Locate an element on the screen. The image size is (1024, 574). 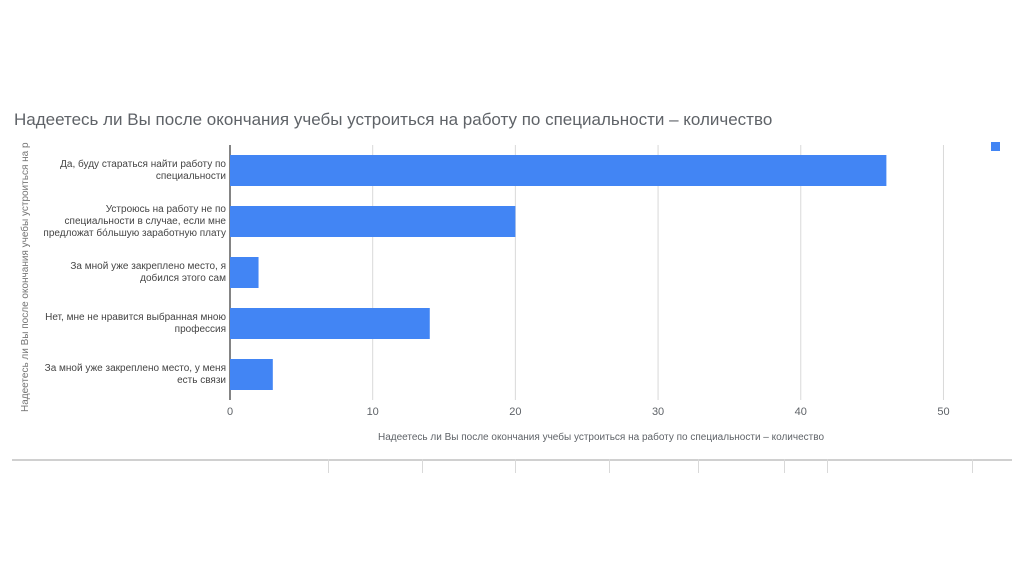
bottom-toolbar-strip is located at coordinates (512, 467).